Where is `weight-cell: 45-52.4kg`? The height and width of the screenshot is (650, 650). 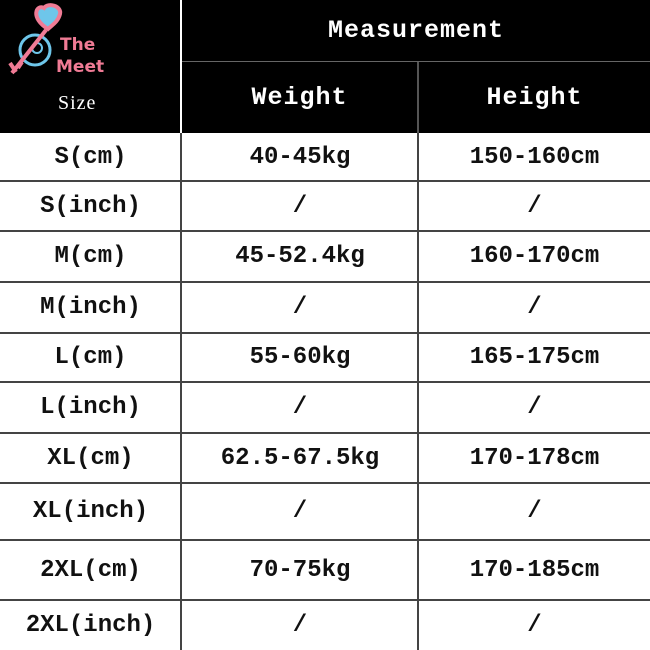
weight-cell: 45-52.4kg is located at coordinates (300, 256).